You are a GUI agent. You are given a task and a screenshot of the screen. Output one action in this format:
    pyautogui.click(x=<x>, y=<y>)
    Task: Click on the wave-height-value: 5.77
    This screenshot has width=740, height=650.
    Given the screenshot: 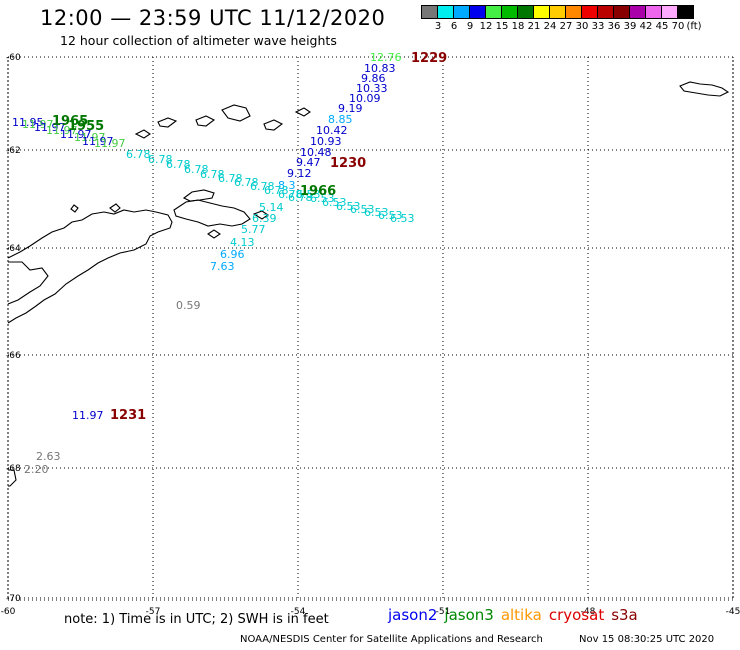 What is the action you would take?
    pyautogui.click(x=253, y=229)
    